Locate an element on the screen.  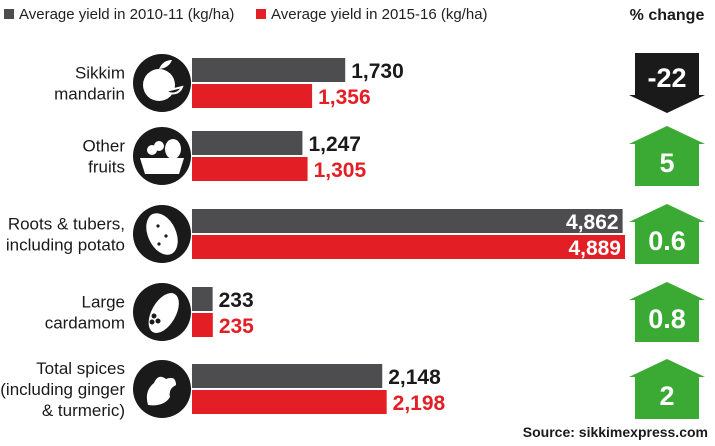
category-label: Large is located at coordinates (103, 302).